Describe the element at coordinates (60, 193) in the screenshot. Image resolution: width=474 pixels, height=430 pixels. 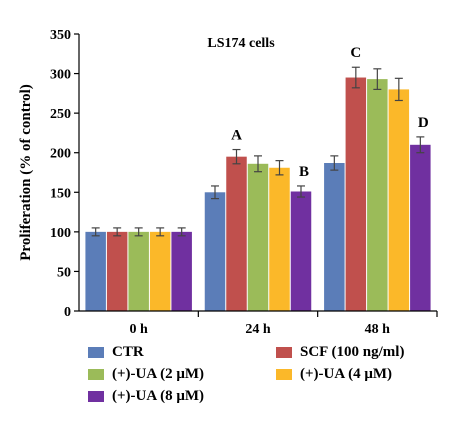
I see `y-tick-label: 150` at that location.